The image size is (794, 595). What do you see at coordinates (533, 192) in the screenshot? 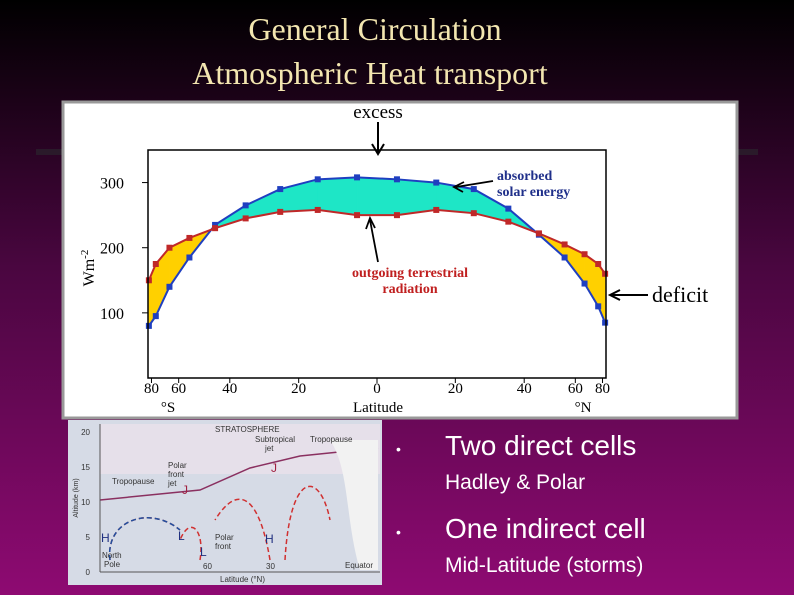
I see `annotation: solar energy` at bounding box center [533, 192].